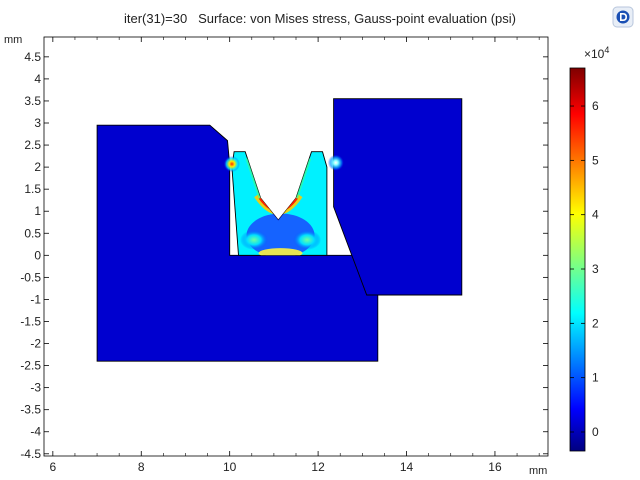 This screenshot has height=480, width=640. I want to click on y-tick-label: -1, so click(35, 299).